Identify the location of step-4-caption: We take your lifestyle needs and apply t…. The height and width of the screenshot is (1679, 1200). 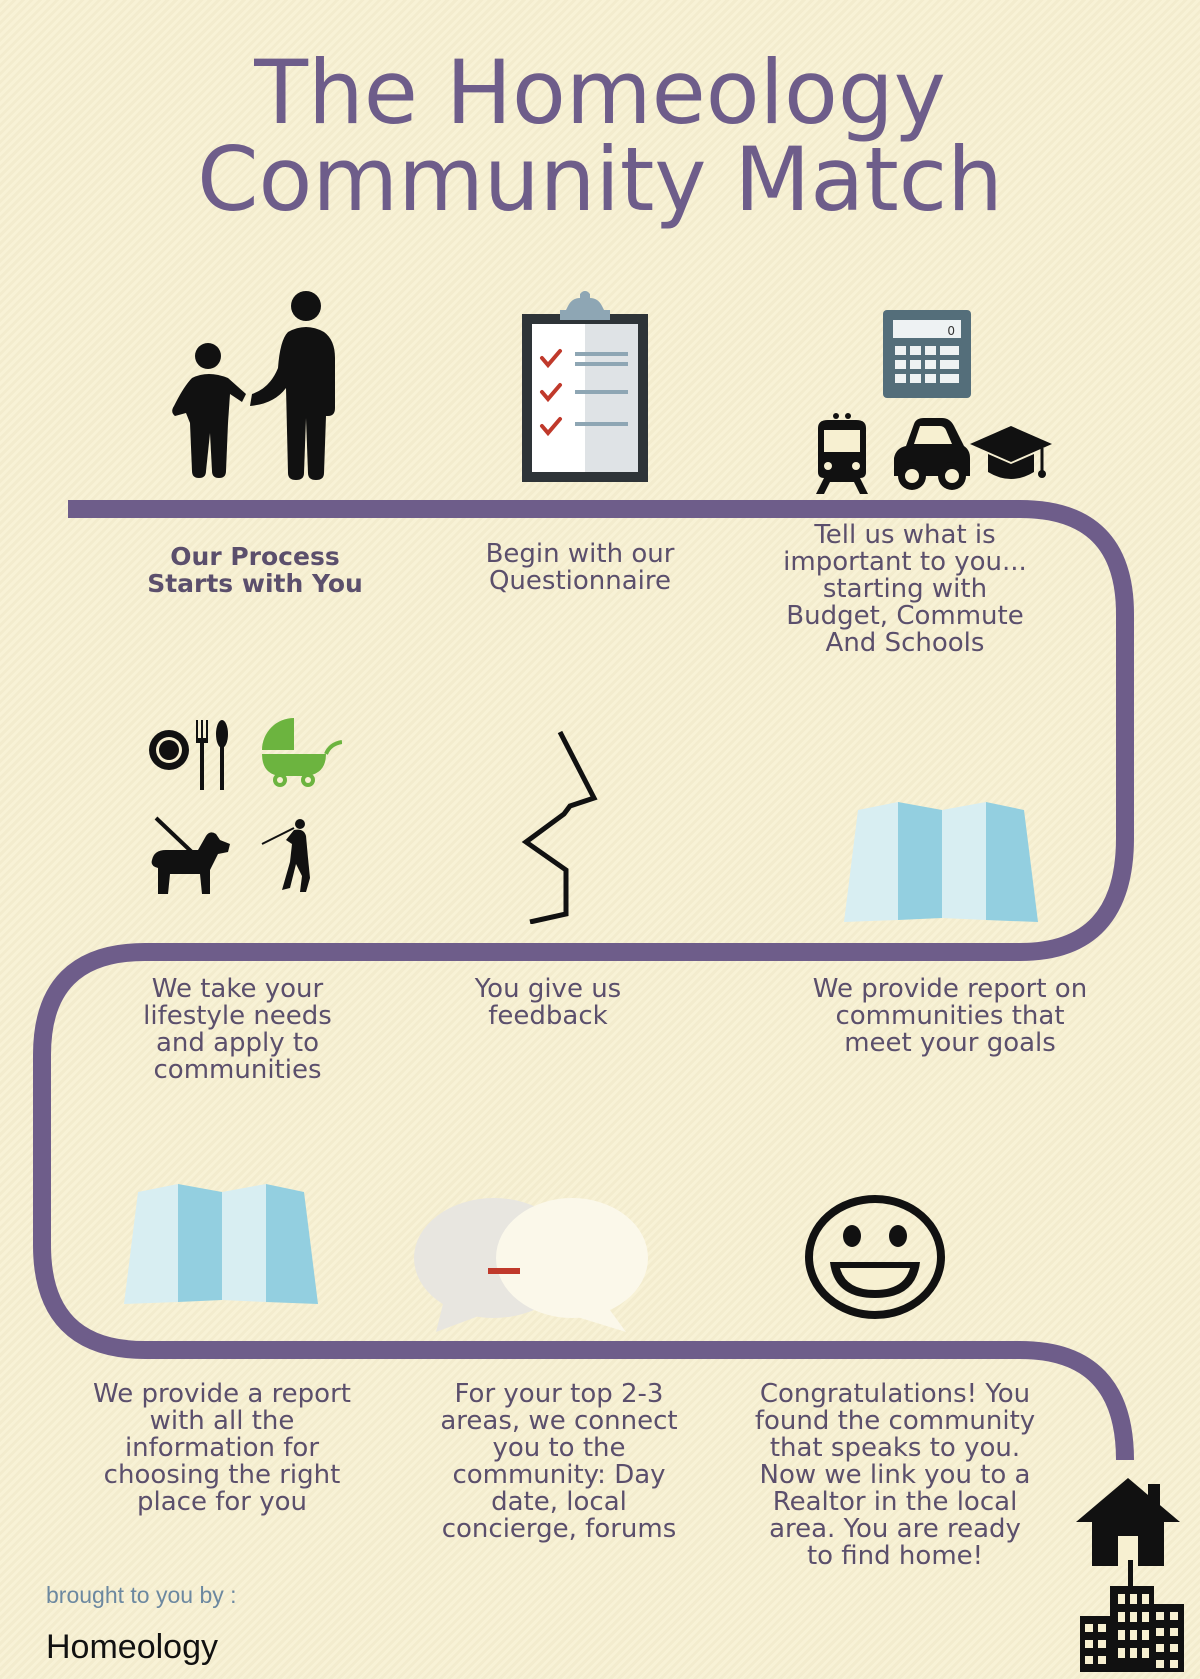
(237, 1029).